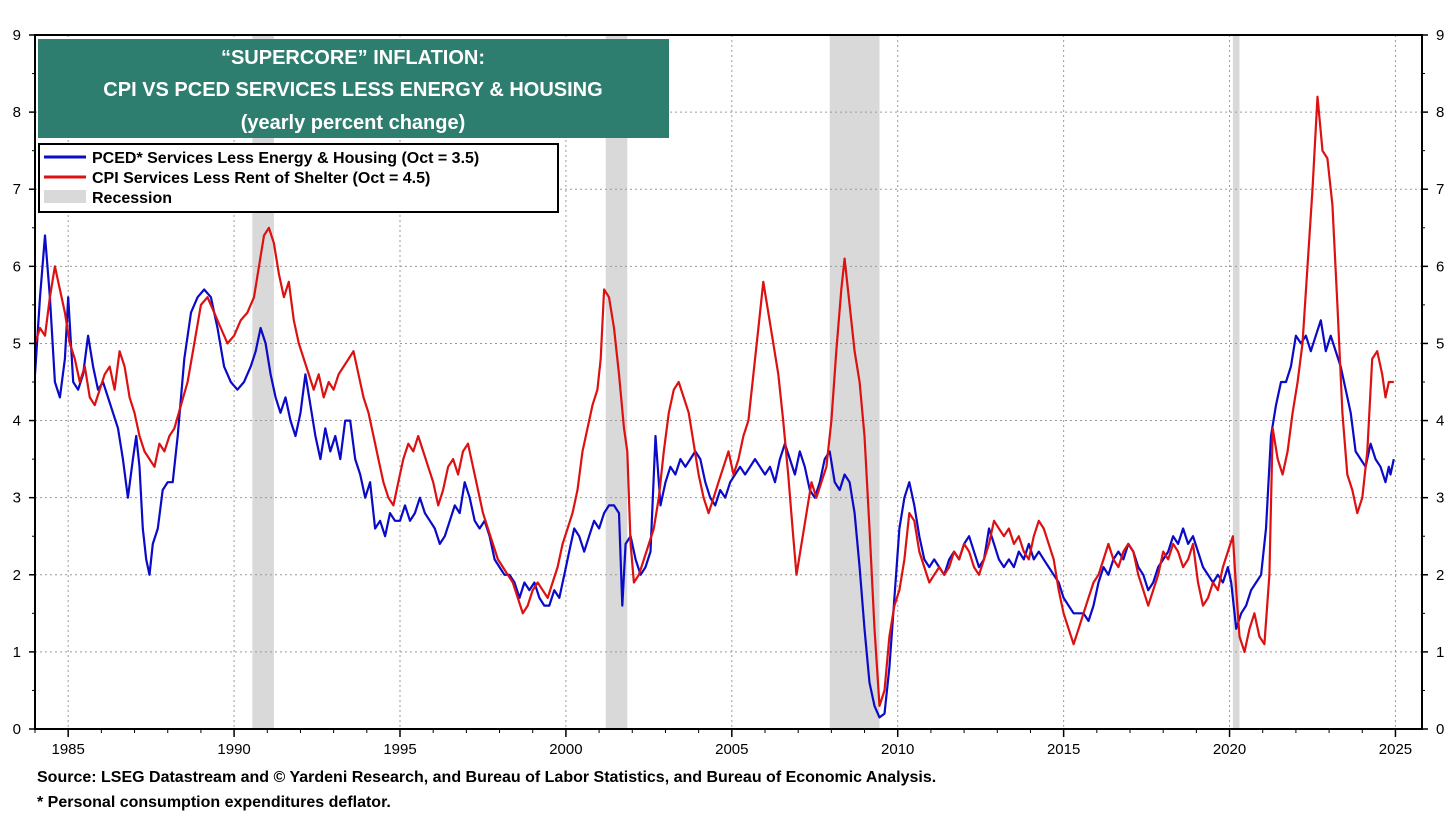  I want to click on y-tick-label-left-7: 7, so click(17, 189).